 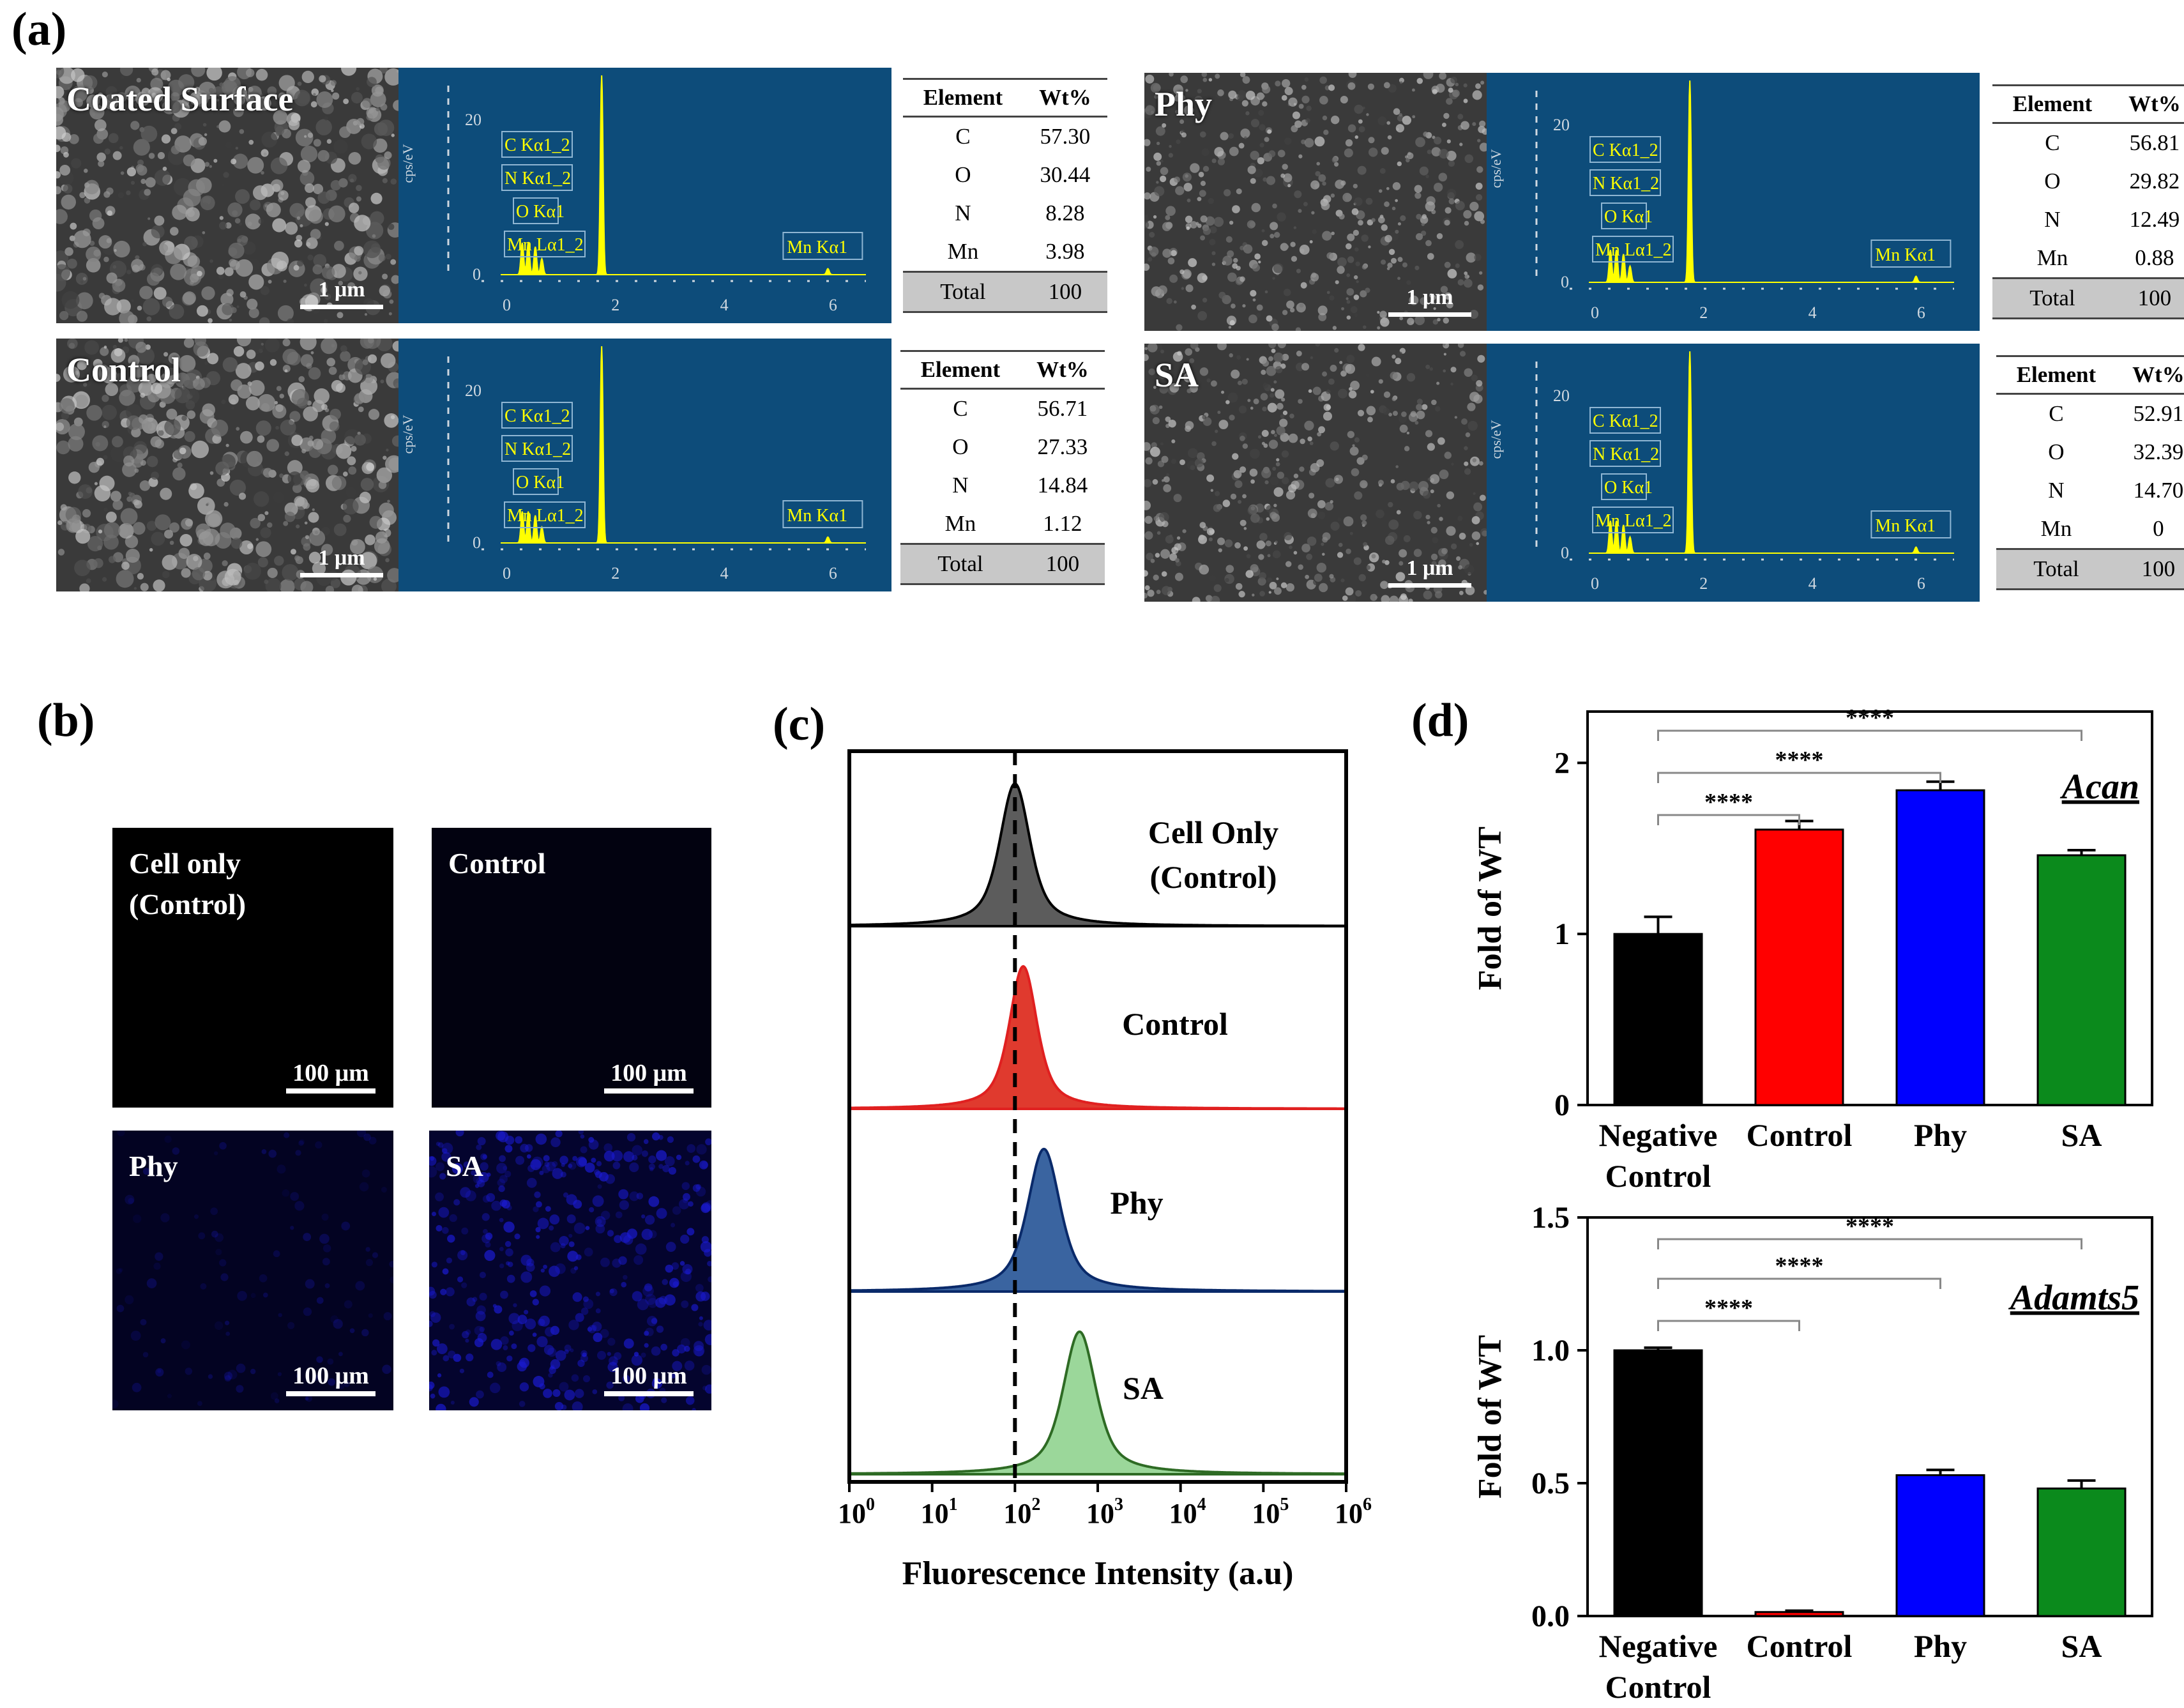 What do you see at coordinates (545, 516) in the screenshot?
I see `eds-peak-label: Mn Lα1_2` at bounding box center [545, 516].